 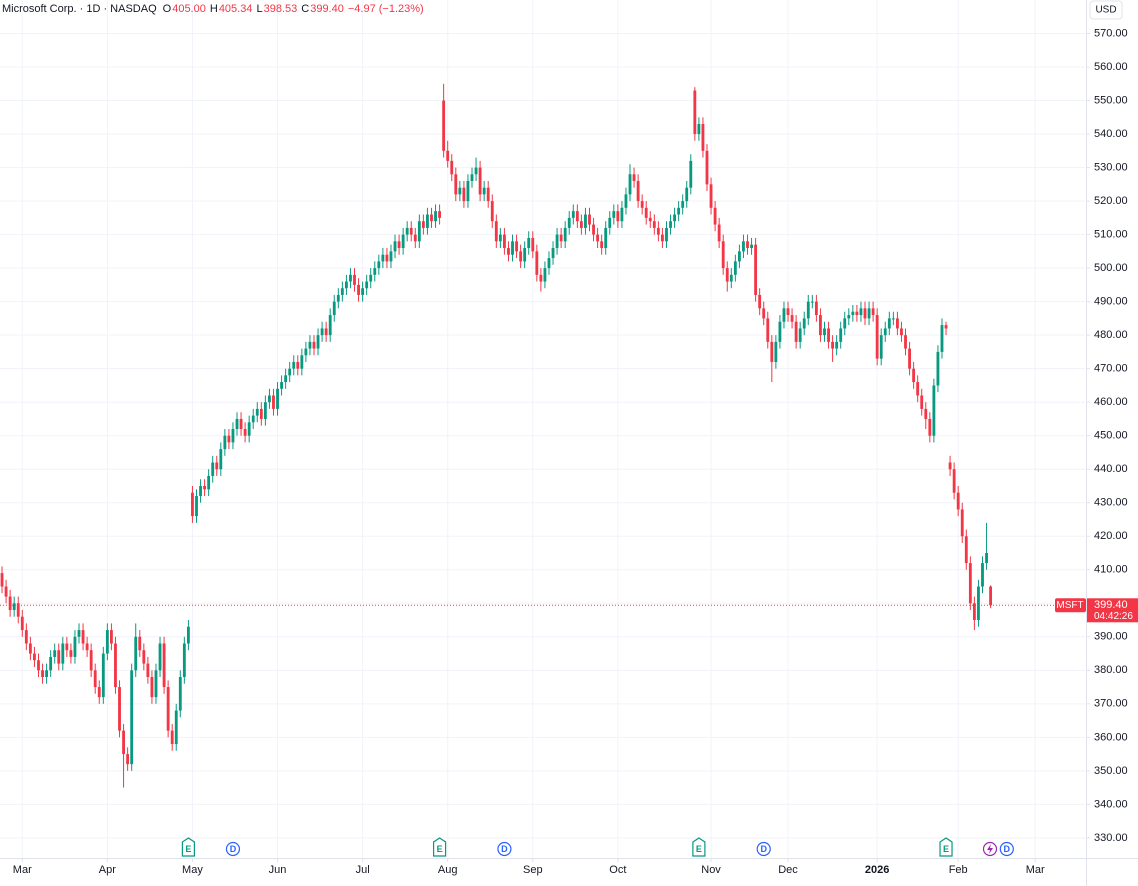 What do you see at coordinates (167, 9) in the screenshot?
I see `legend-key: O` at bounding box center [167, 9].